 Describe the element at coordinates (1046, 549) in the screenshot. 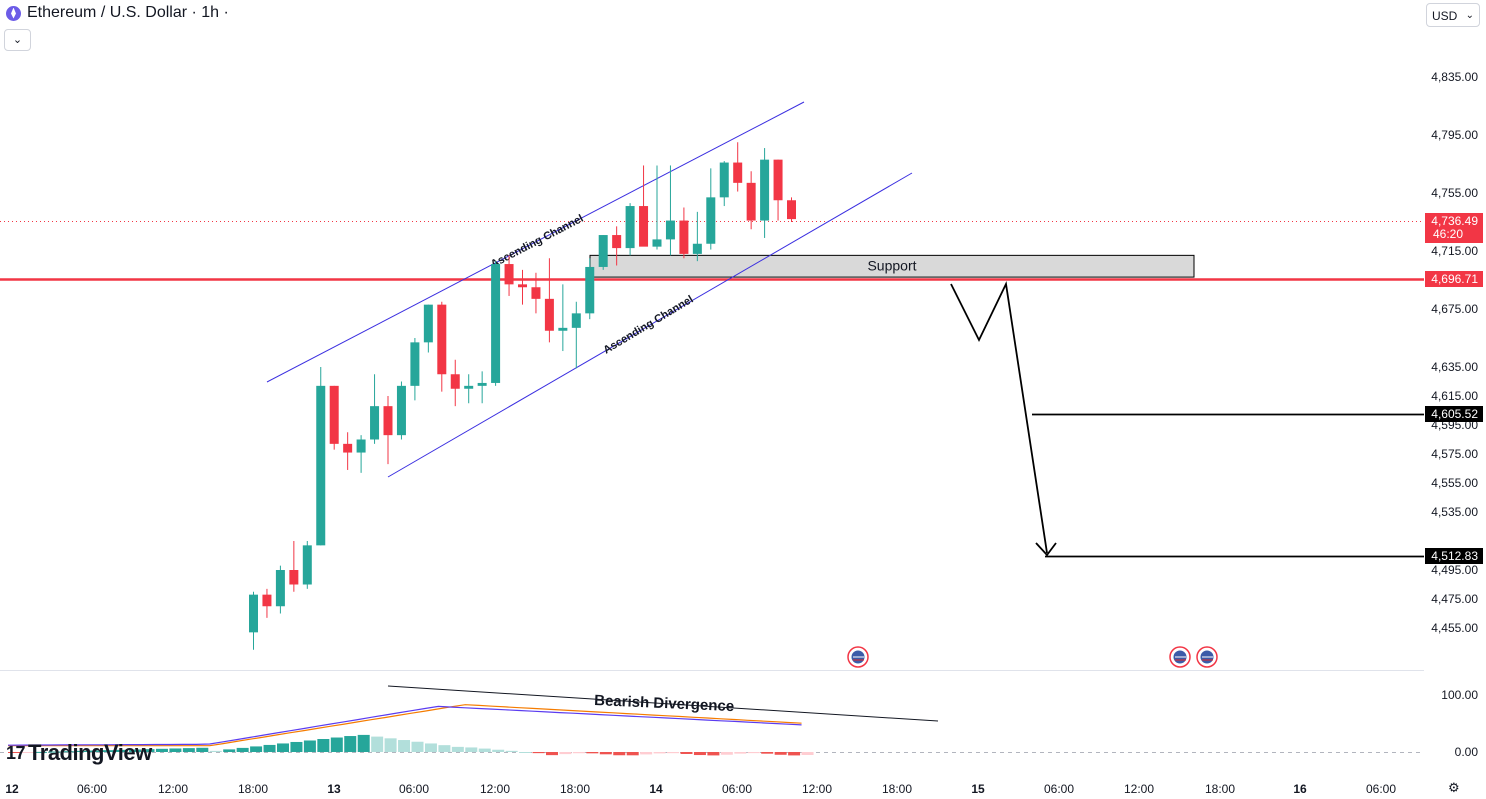

I see `arrow-head-icon` at that location.